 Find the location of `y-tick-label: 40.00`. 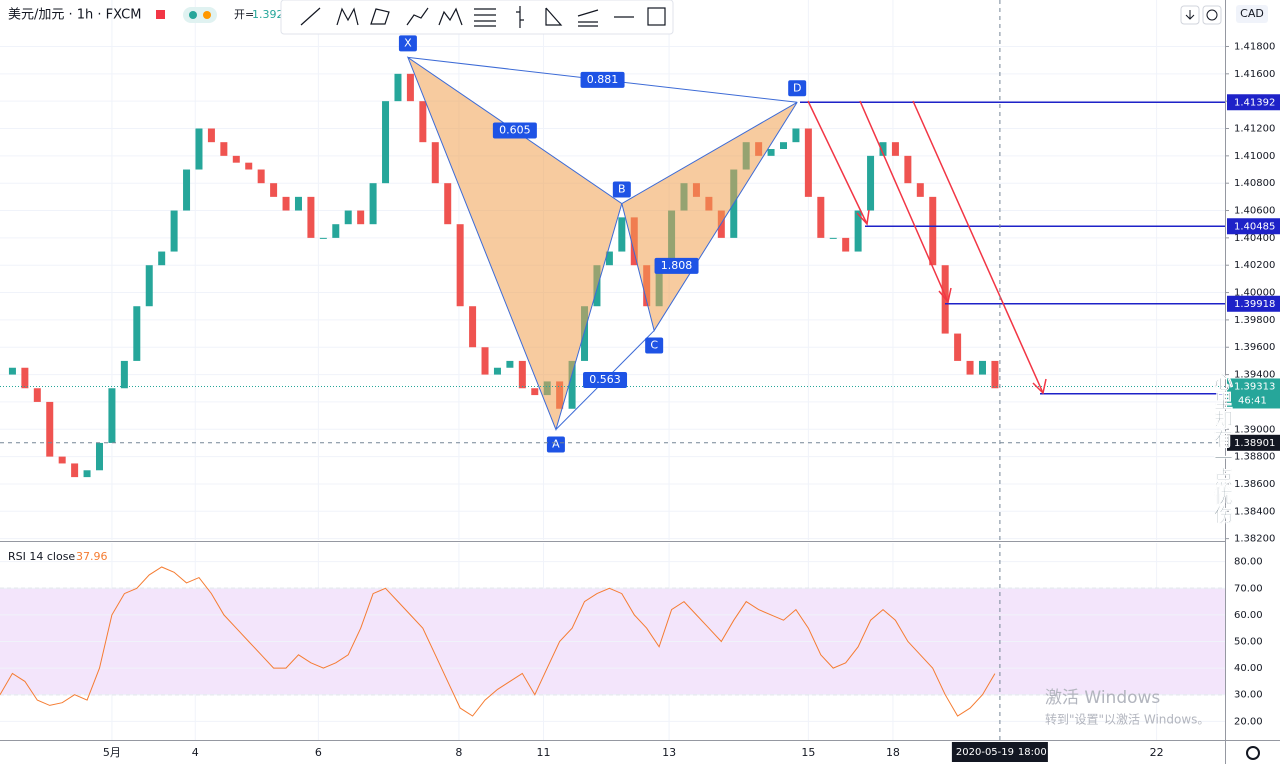

y-tick-label: 40.00 is located at coordinates (1248, 668).